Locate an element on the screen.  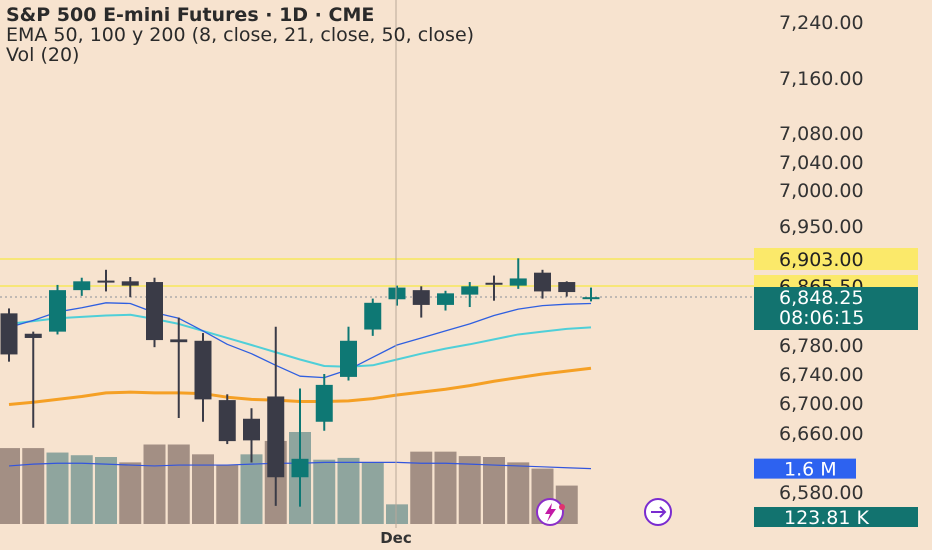
x-tick-label: Dec is located at coordinates (396, 538).